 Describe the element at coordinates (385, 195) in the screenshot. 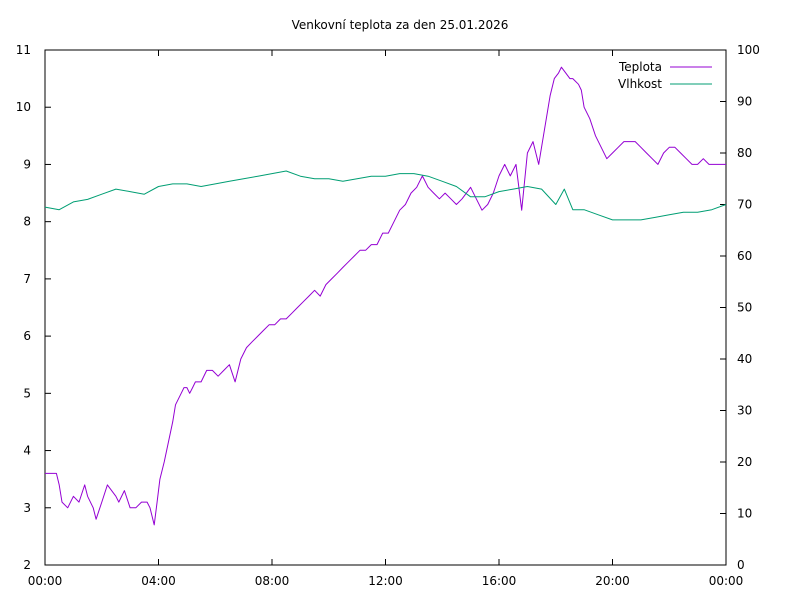

I see `series-line-vlhkost` at that location.